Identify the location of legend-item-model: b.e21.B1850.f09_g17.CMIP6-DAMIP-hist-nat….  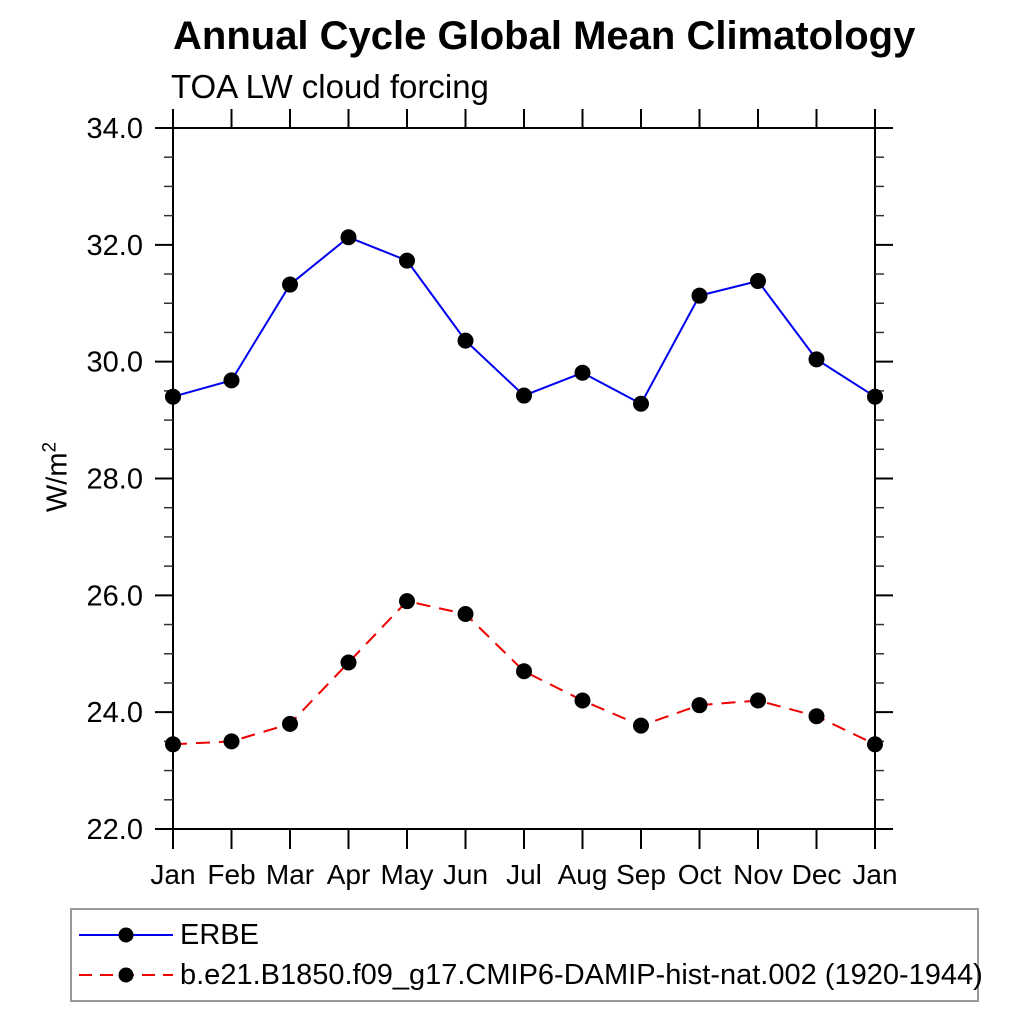
(527, 975).